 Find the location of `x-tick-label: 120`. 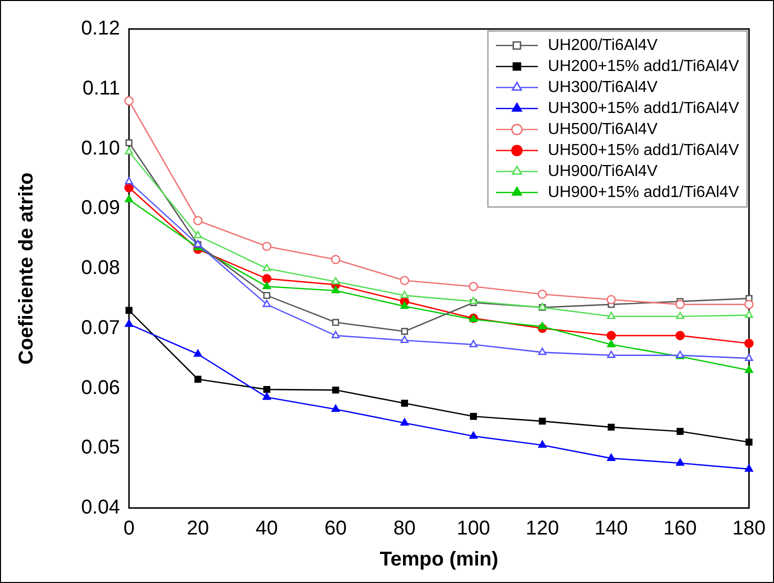

x-tick-label: 120 is located at coordinates (543, 529).